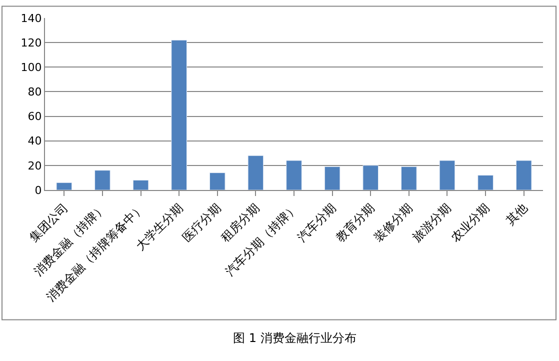  Describe the element at coordinates (35, 92) in the screenshot. I see `y-tick-label: 80` at that location.